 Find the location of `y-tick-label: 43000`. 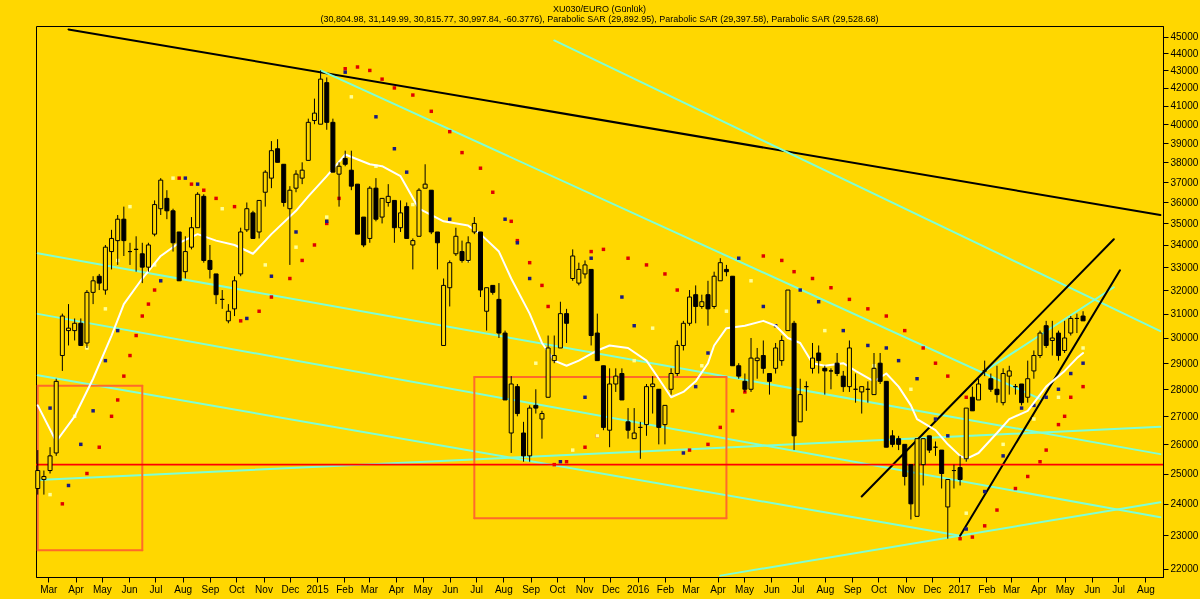

y-tick-label: 43000 is located at coordinates (1184, 70).